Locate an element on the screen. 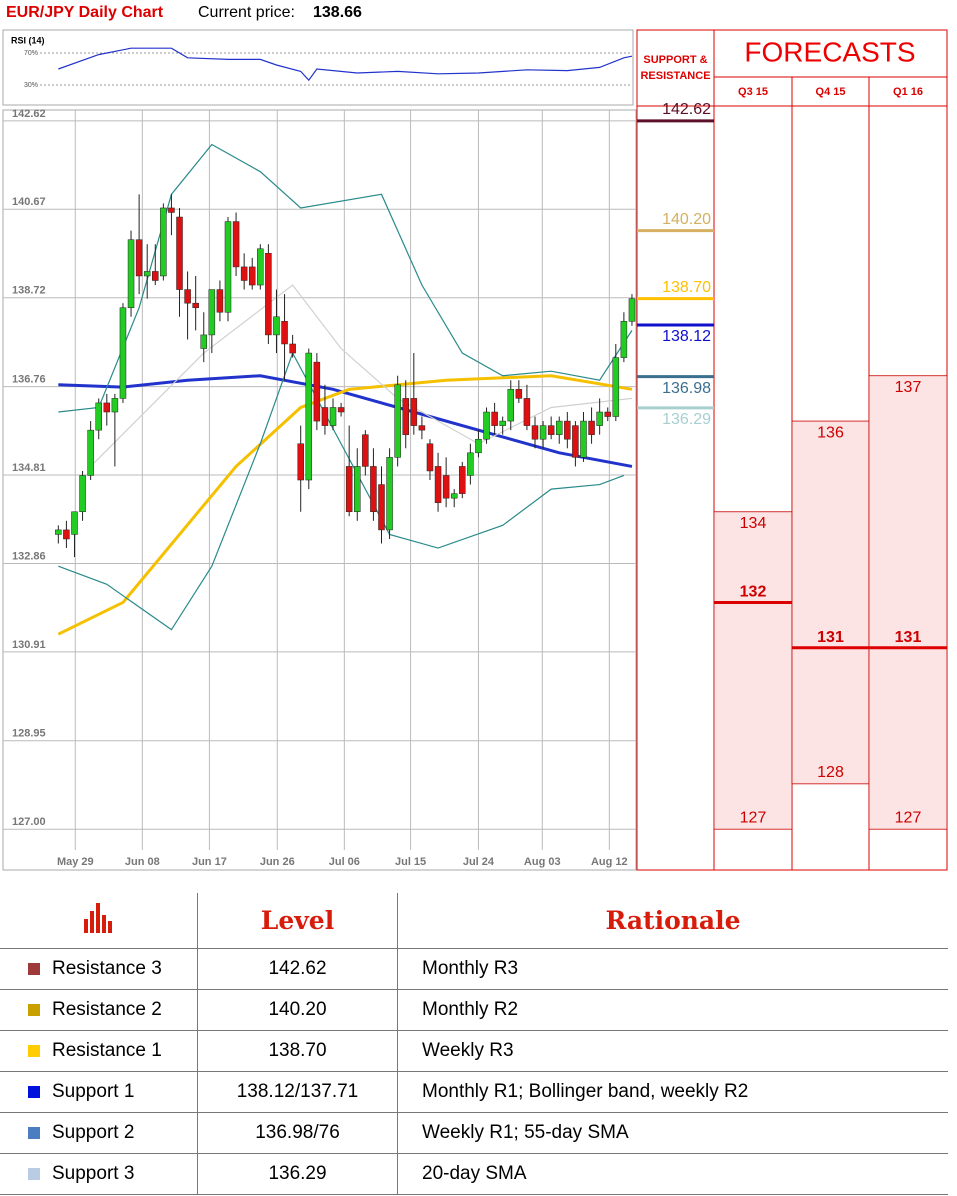 This screenshot has height=1196, width=957. level-label: 138.70 is located at coordinates (686, 287).